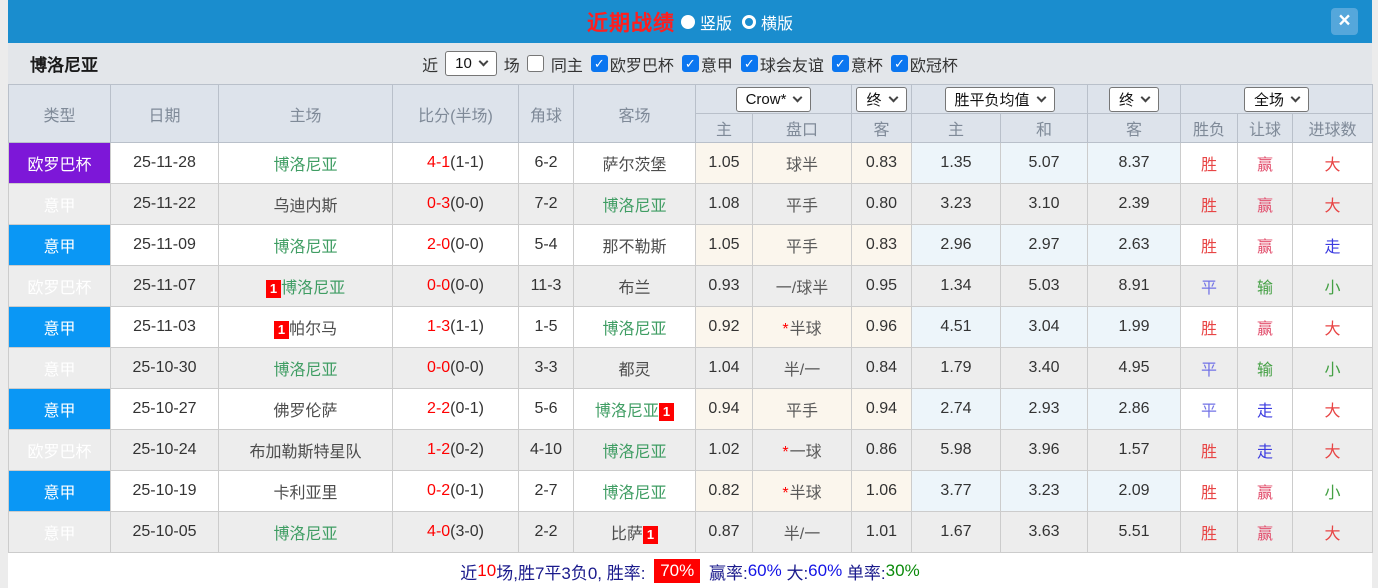  I want to click on team-name: 博洛尼亚, so click(64, 65).